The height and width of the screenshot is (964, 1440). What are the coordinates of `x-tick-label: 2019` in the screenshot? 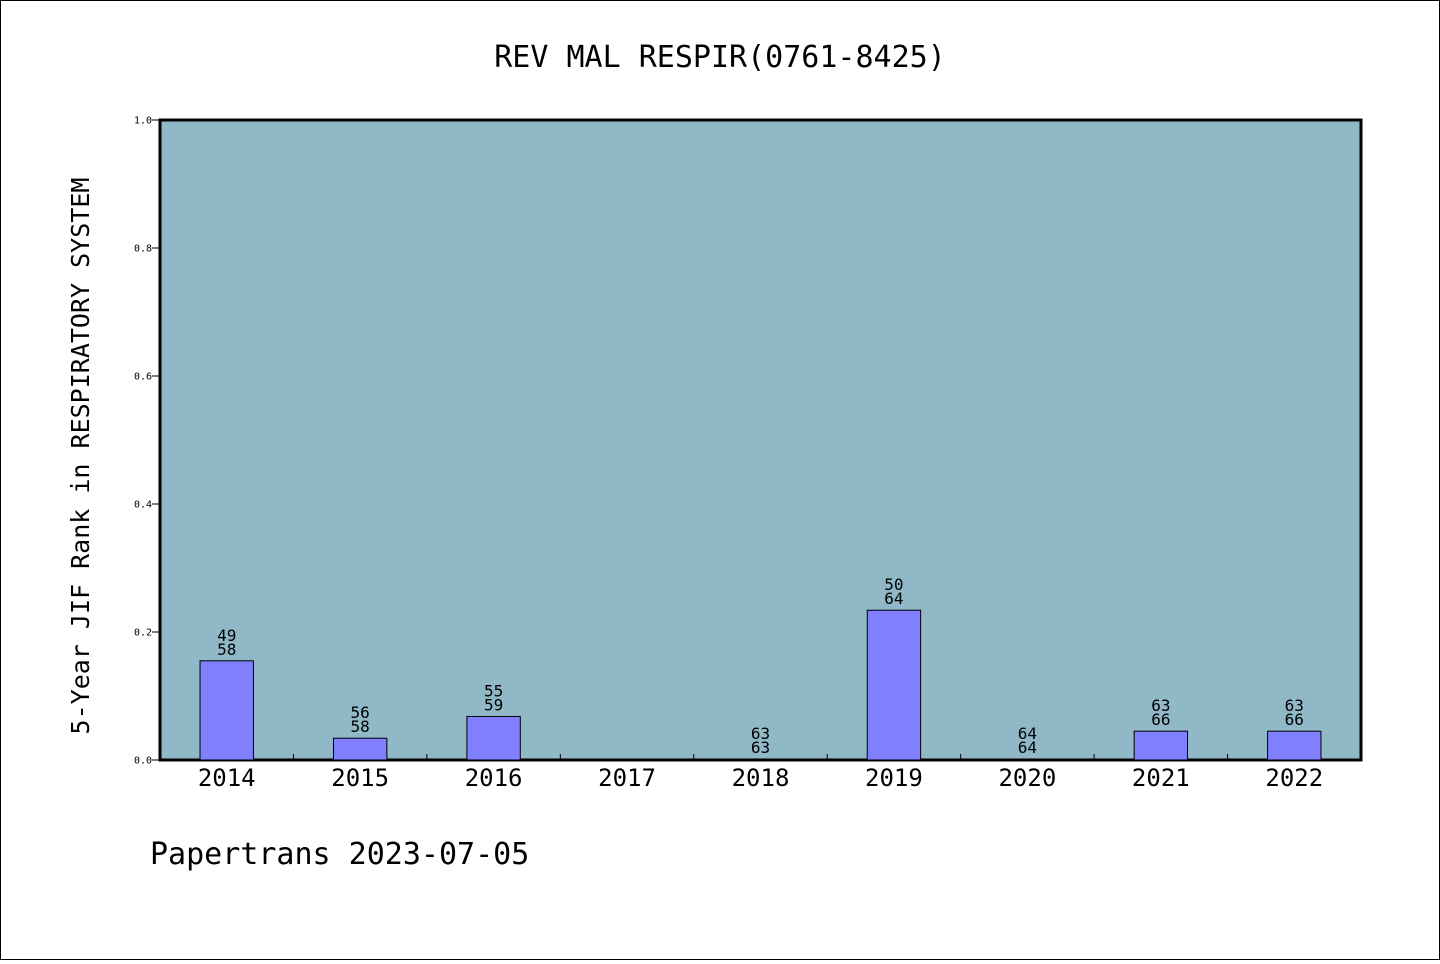 It's located at (894, 778).